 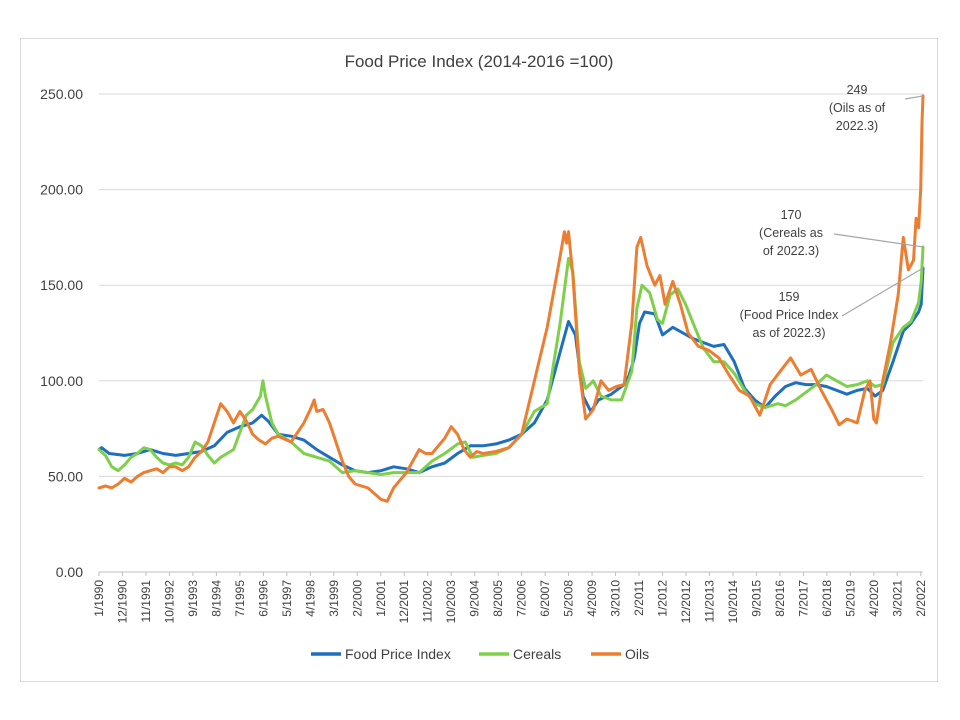 What do you see at coordinates (216, 598) in the screenshot?
I see `x-tick-label: 8/1994` at bounding box center [216, 598].